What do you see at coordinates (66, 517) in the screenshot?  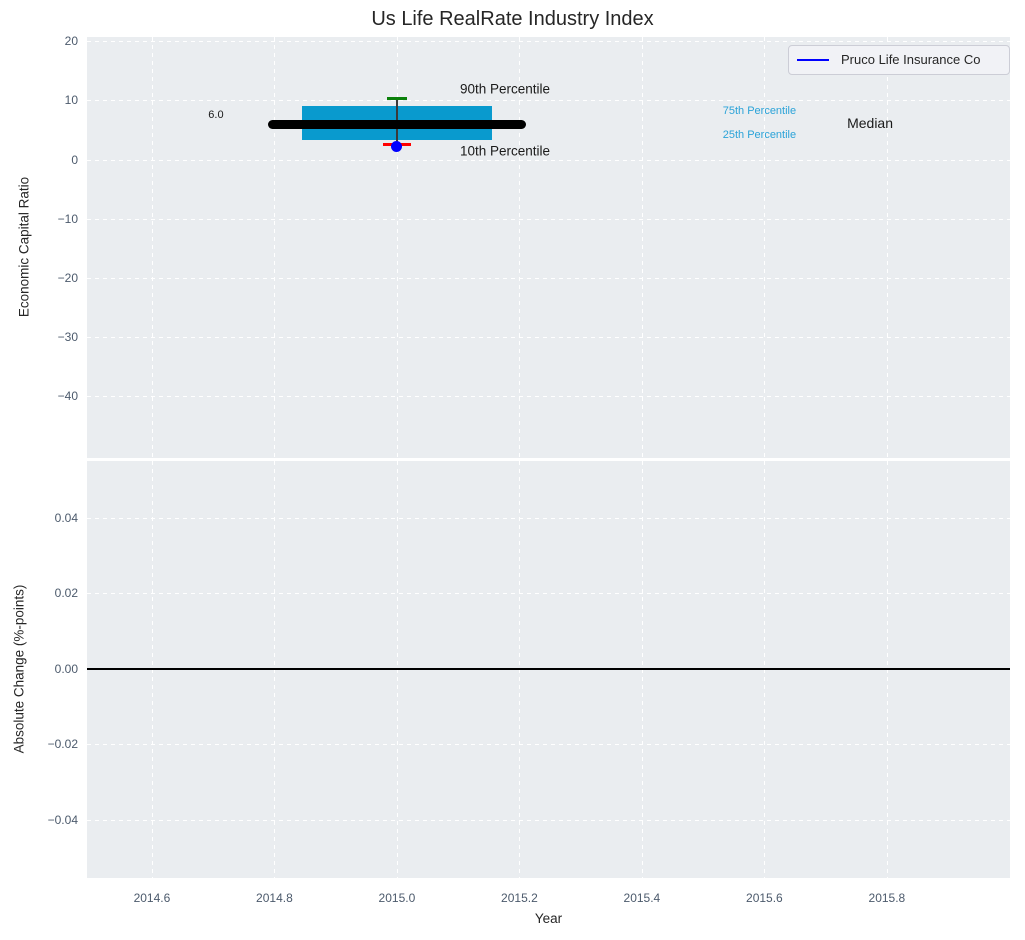 I see `y-tick-label: 0.04` at bounding box center [66, 517].